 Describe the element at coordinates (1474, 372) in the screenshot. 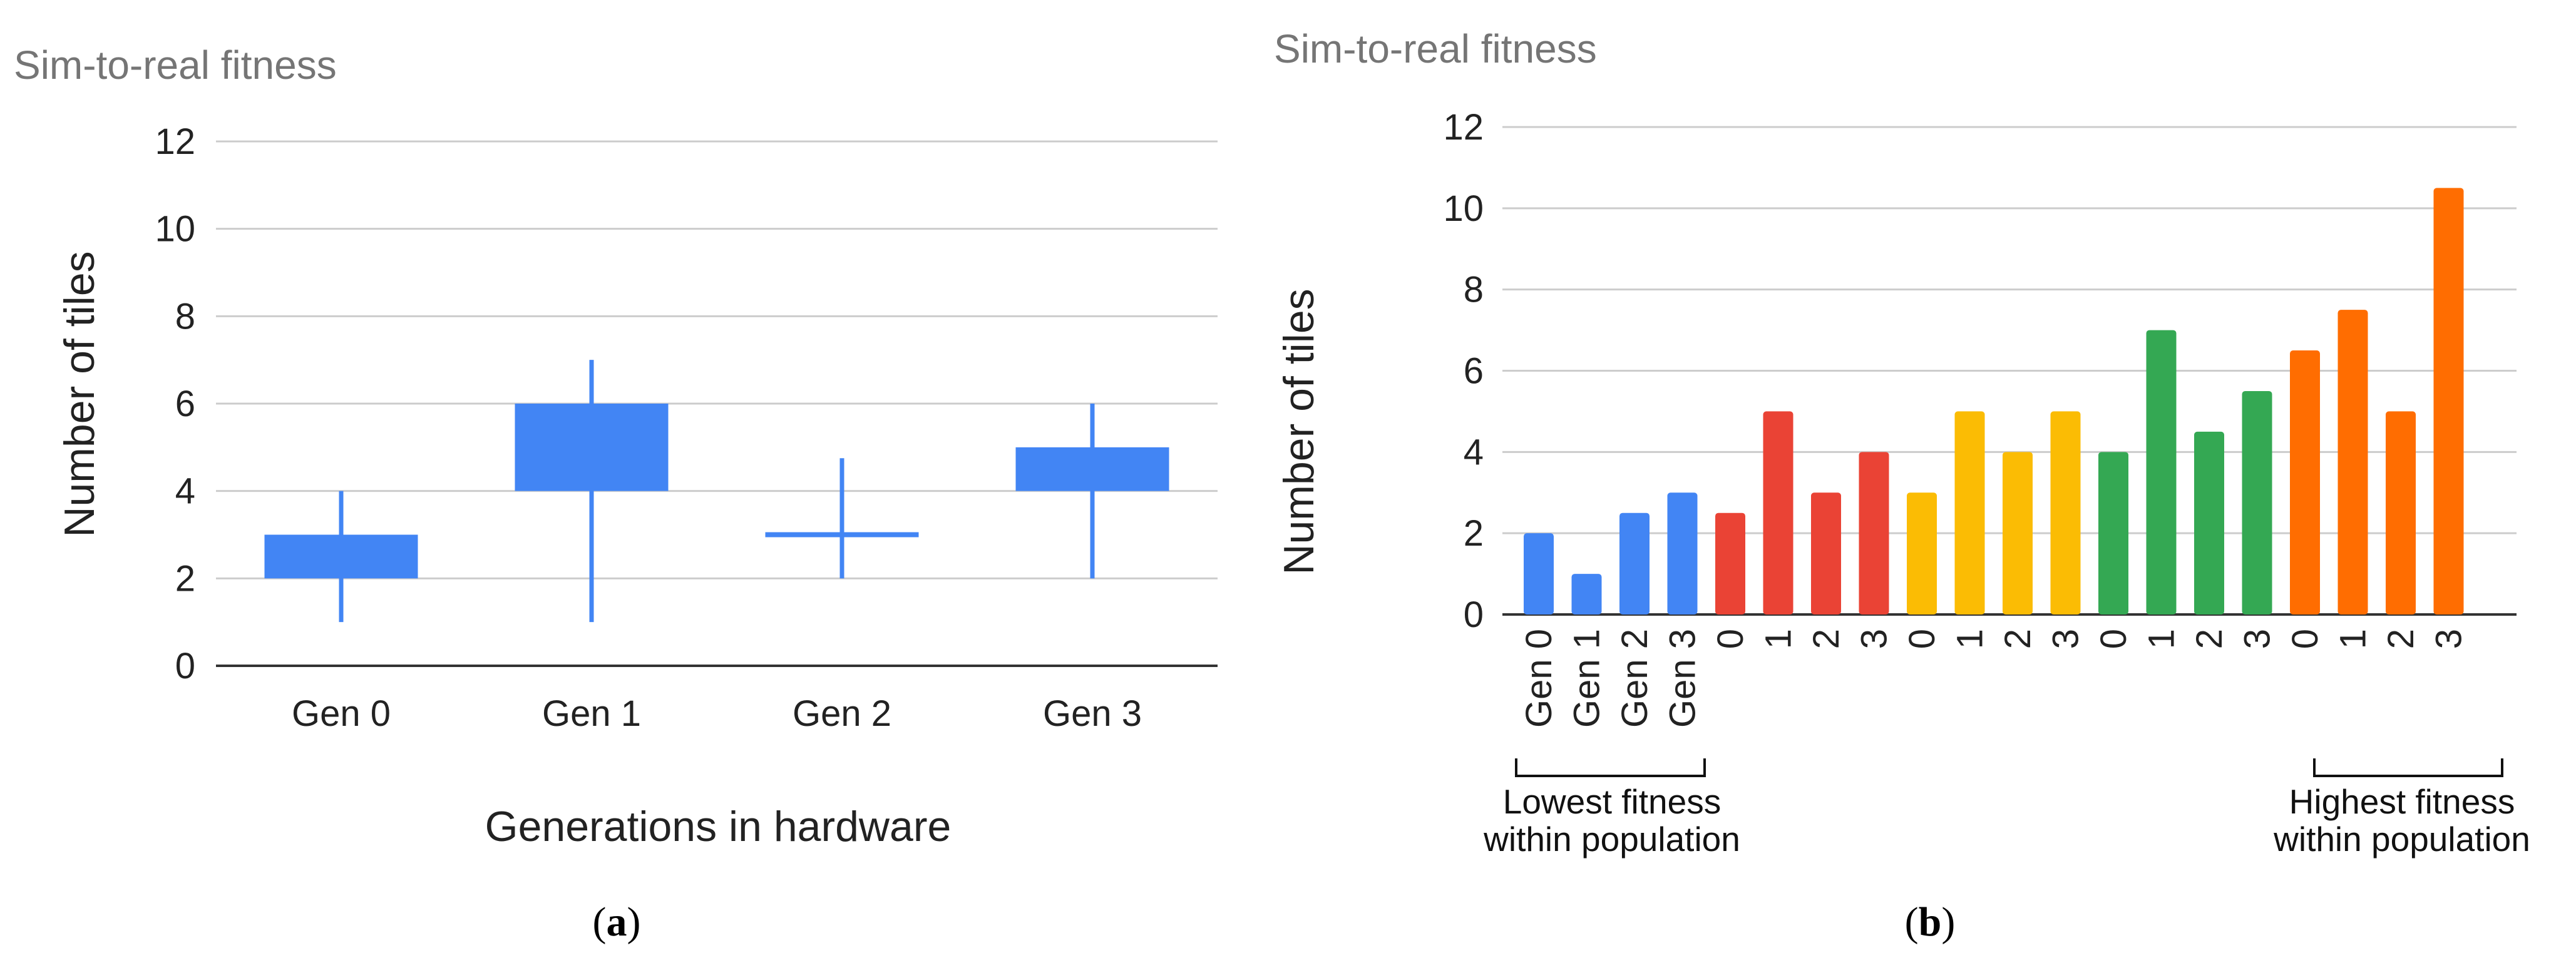

I see `chart-b-y-tick: 6` at that location.